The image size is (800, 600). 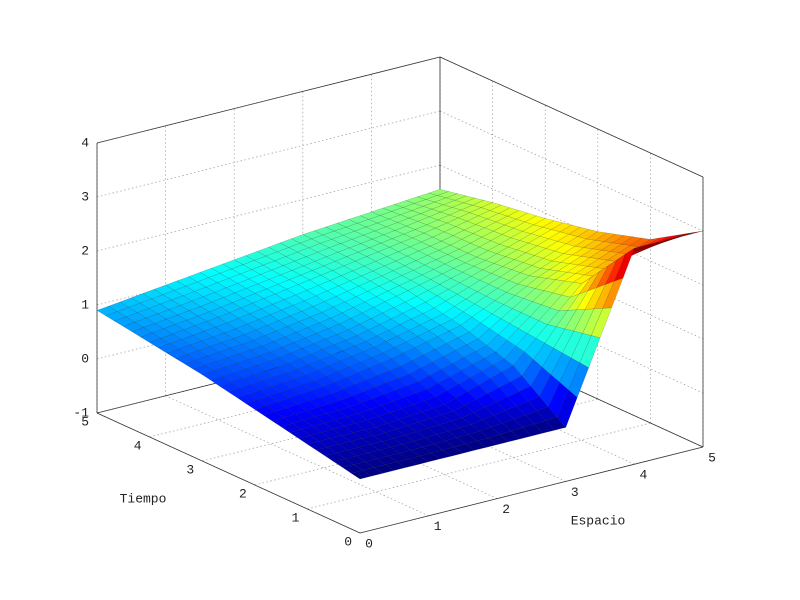 What do you see at coordinates (348, 541) in the screenshot?
I see `y-tick-label: 0` at bounding box center [348, 541].